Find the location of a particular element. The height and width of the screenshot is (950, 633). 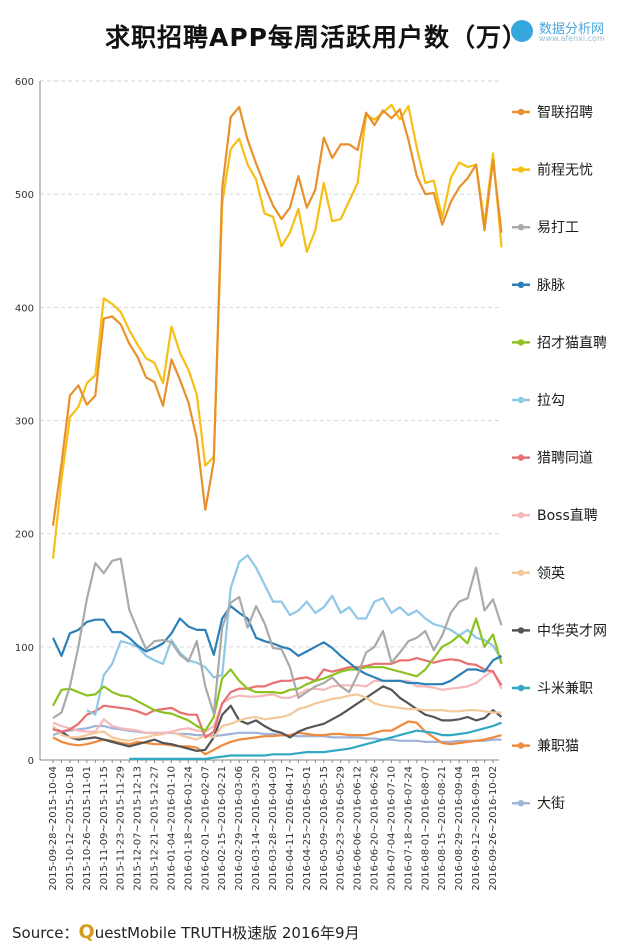

series-line-兼职猫 is located at coordinates (277, 738).